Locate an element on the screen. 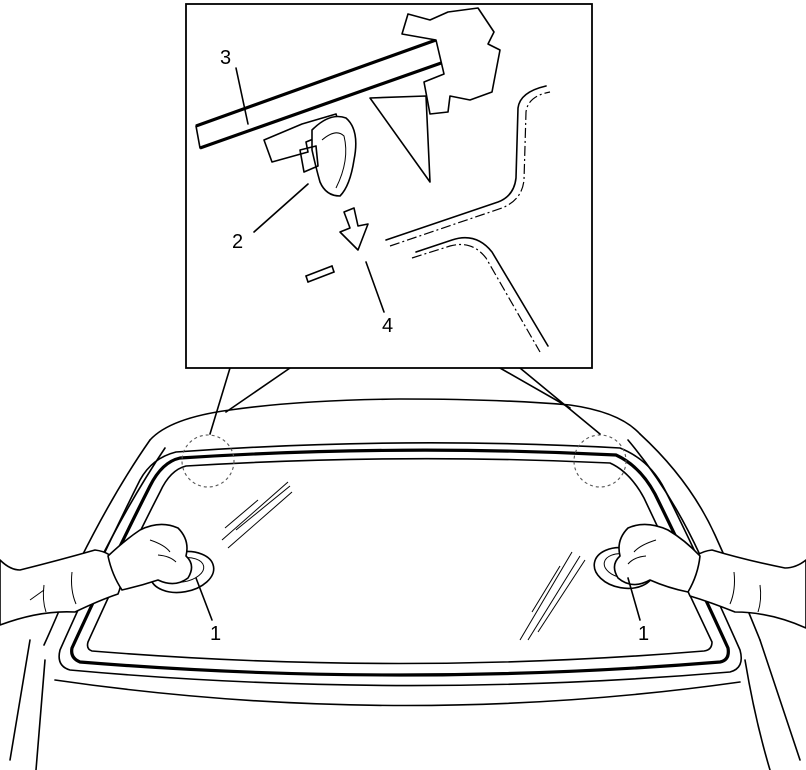  callout-3: 3 is located at coordinates (225, 58).